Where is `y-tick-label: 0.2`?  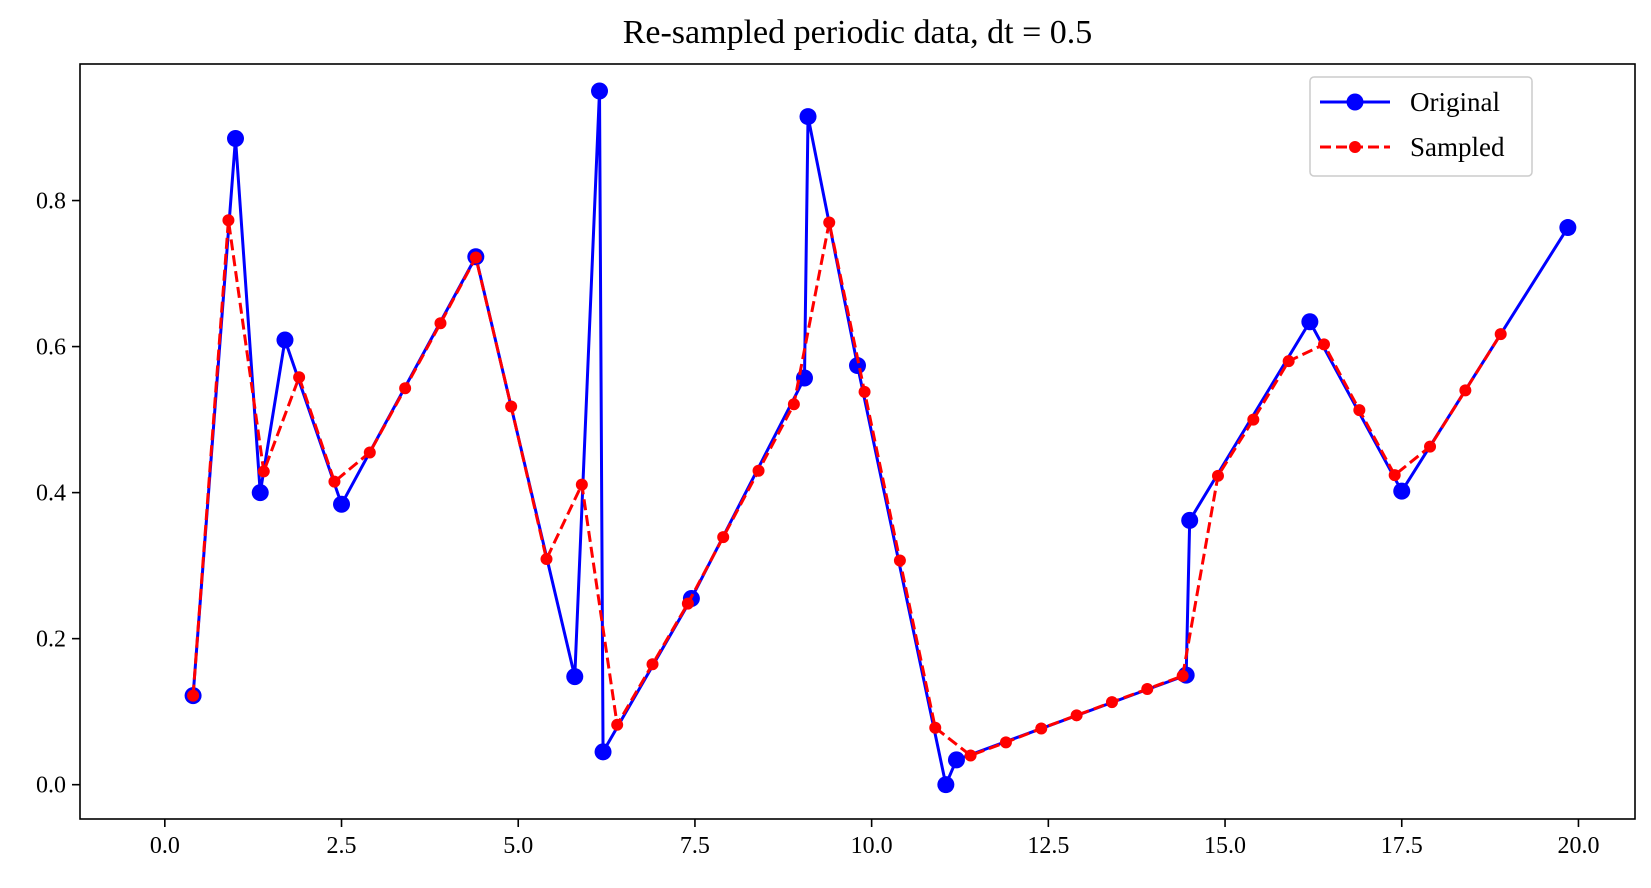
y-tick-label: 0.2 is located at coordinates (51, 640).